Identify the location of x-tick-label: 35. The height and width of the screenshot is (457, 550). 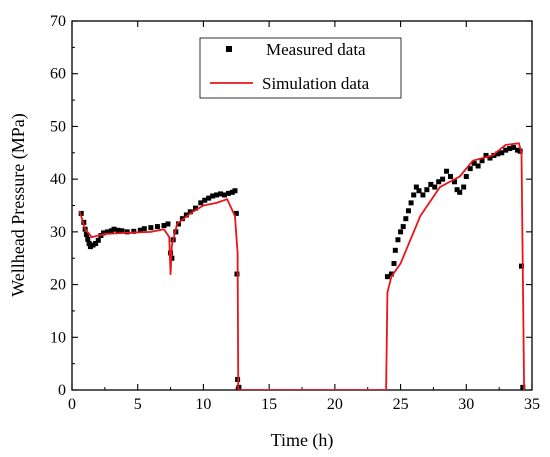
(532, 404).